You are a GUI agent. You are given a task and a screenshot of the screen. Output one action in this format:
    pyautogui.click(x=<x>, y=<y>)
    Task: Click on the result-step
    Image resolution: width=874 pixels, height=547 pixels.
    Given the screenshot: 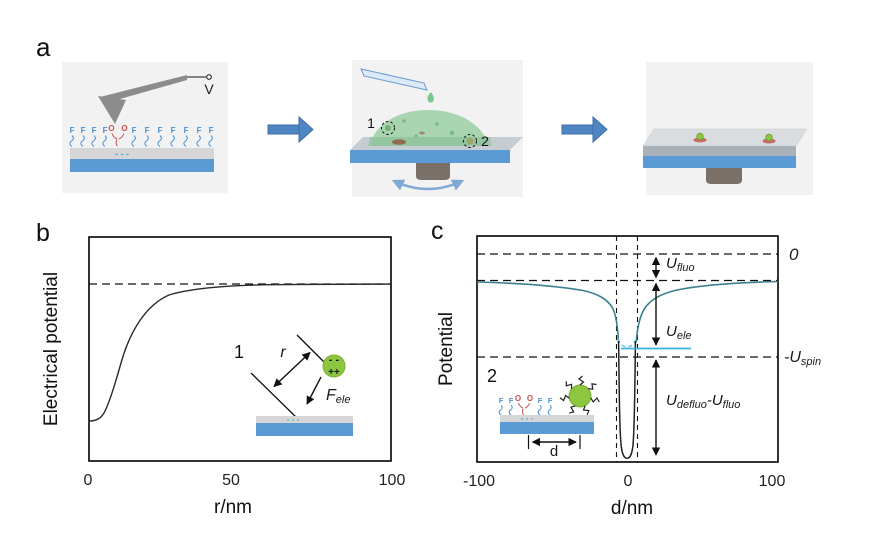 What is the action you would take?
    pyautogui.click(x=727, y=128)
    